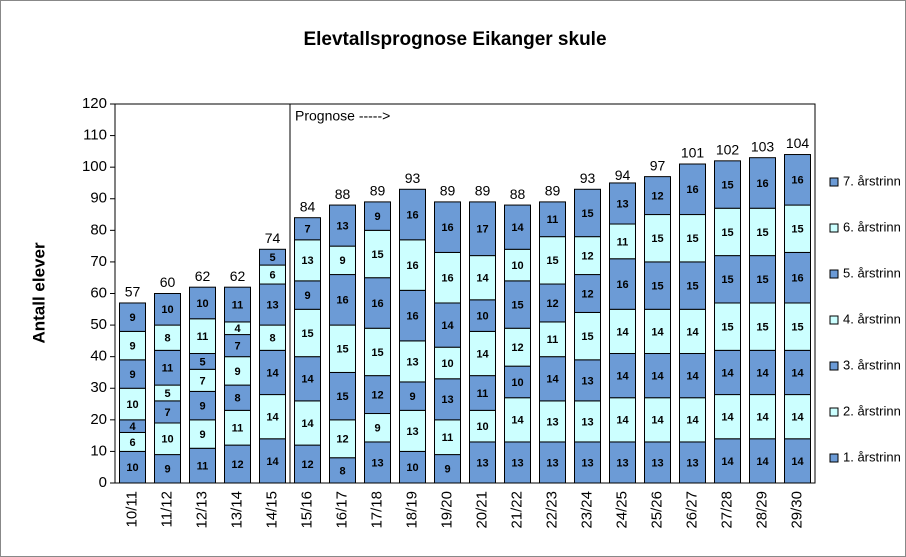  Describe the element at coordinates (98, 229) in the screenshot. I see `y-tick-label: 80` at that location.